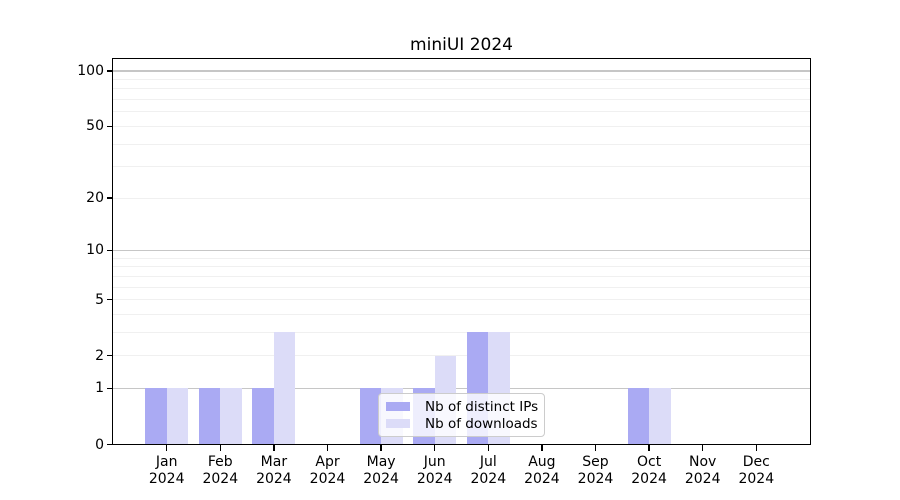 Image resolution: width=900 pixels, height=500 pixels. What do you see at coordinates (595, 461) in the screenshot?
I see `x-tick-month-sep: Sep` at bounding box center [595, 461].